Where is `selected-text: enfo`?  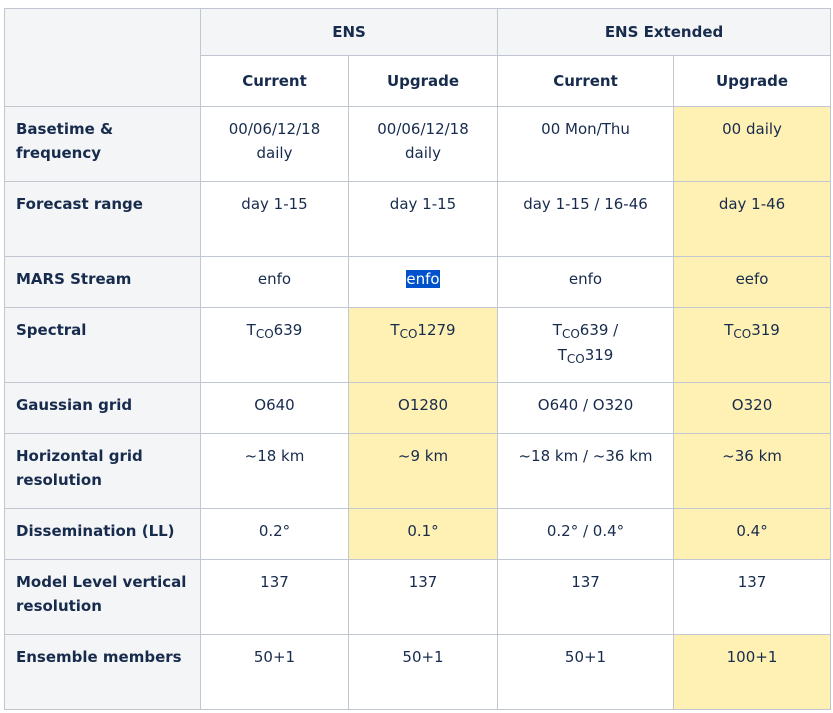 selected-text: enfo is located at coordinates (423, 279).